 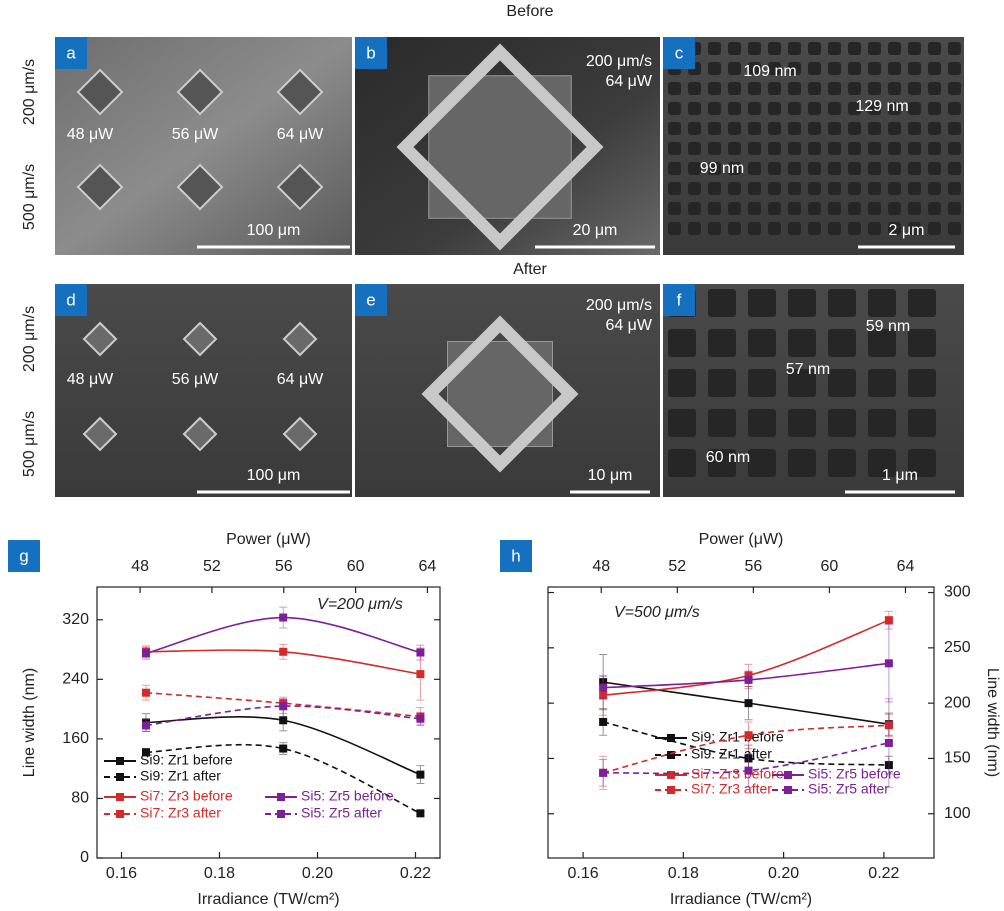 I want to click on image-annotation: 59 nm, so click(x=888, y=326).